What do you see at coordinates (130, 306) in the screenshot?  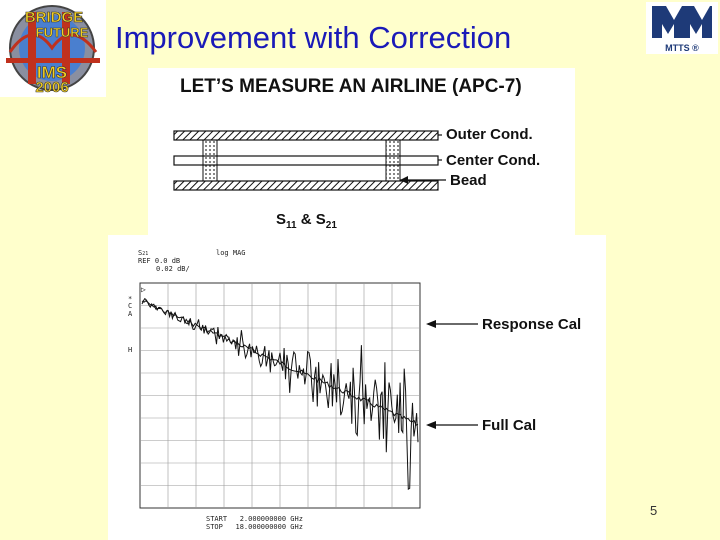 I see `marker-label-c: C` at bounding box center [130, 306].